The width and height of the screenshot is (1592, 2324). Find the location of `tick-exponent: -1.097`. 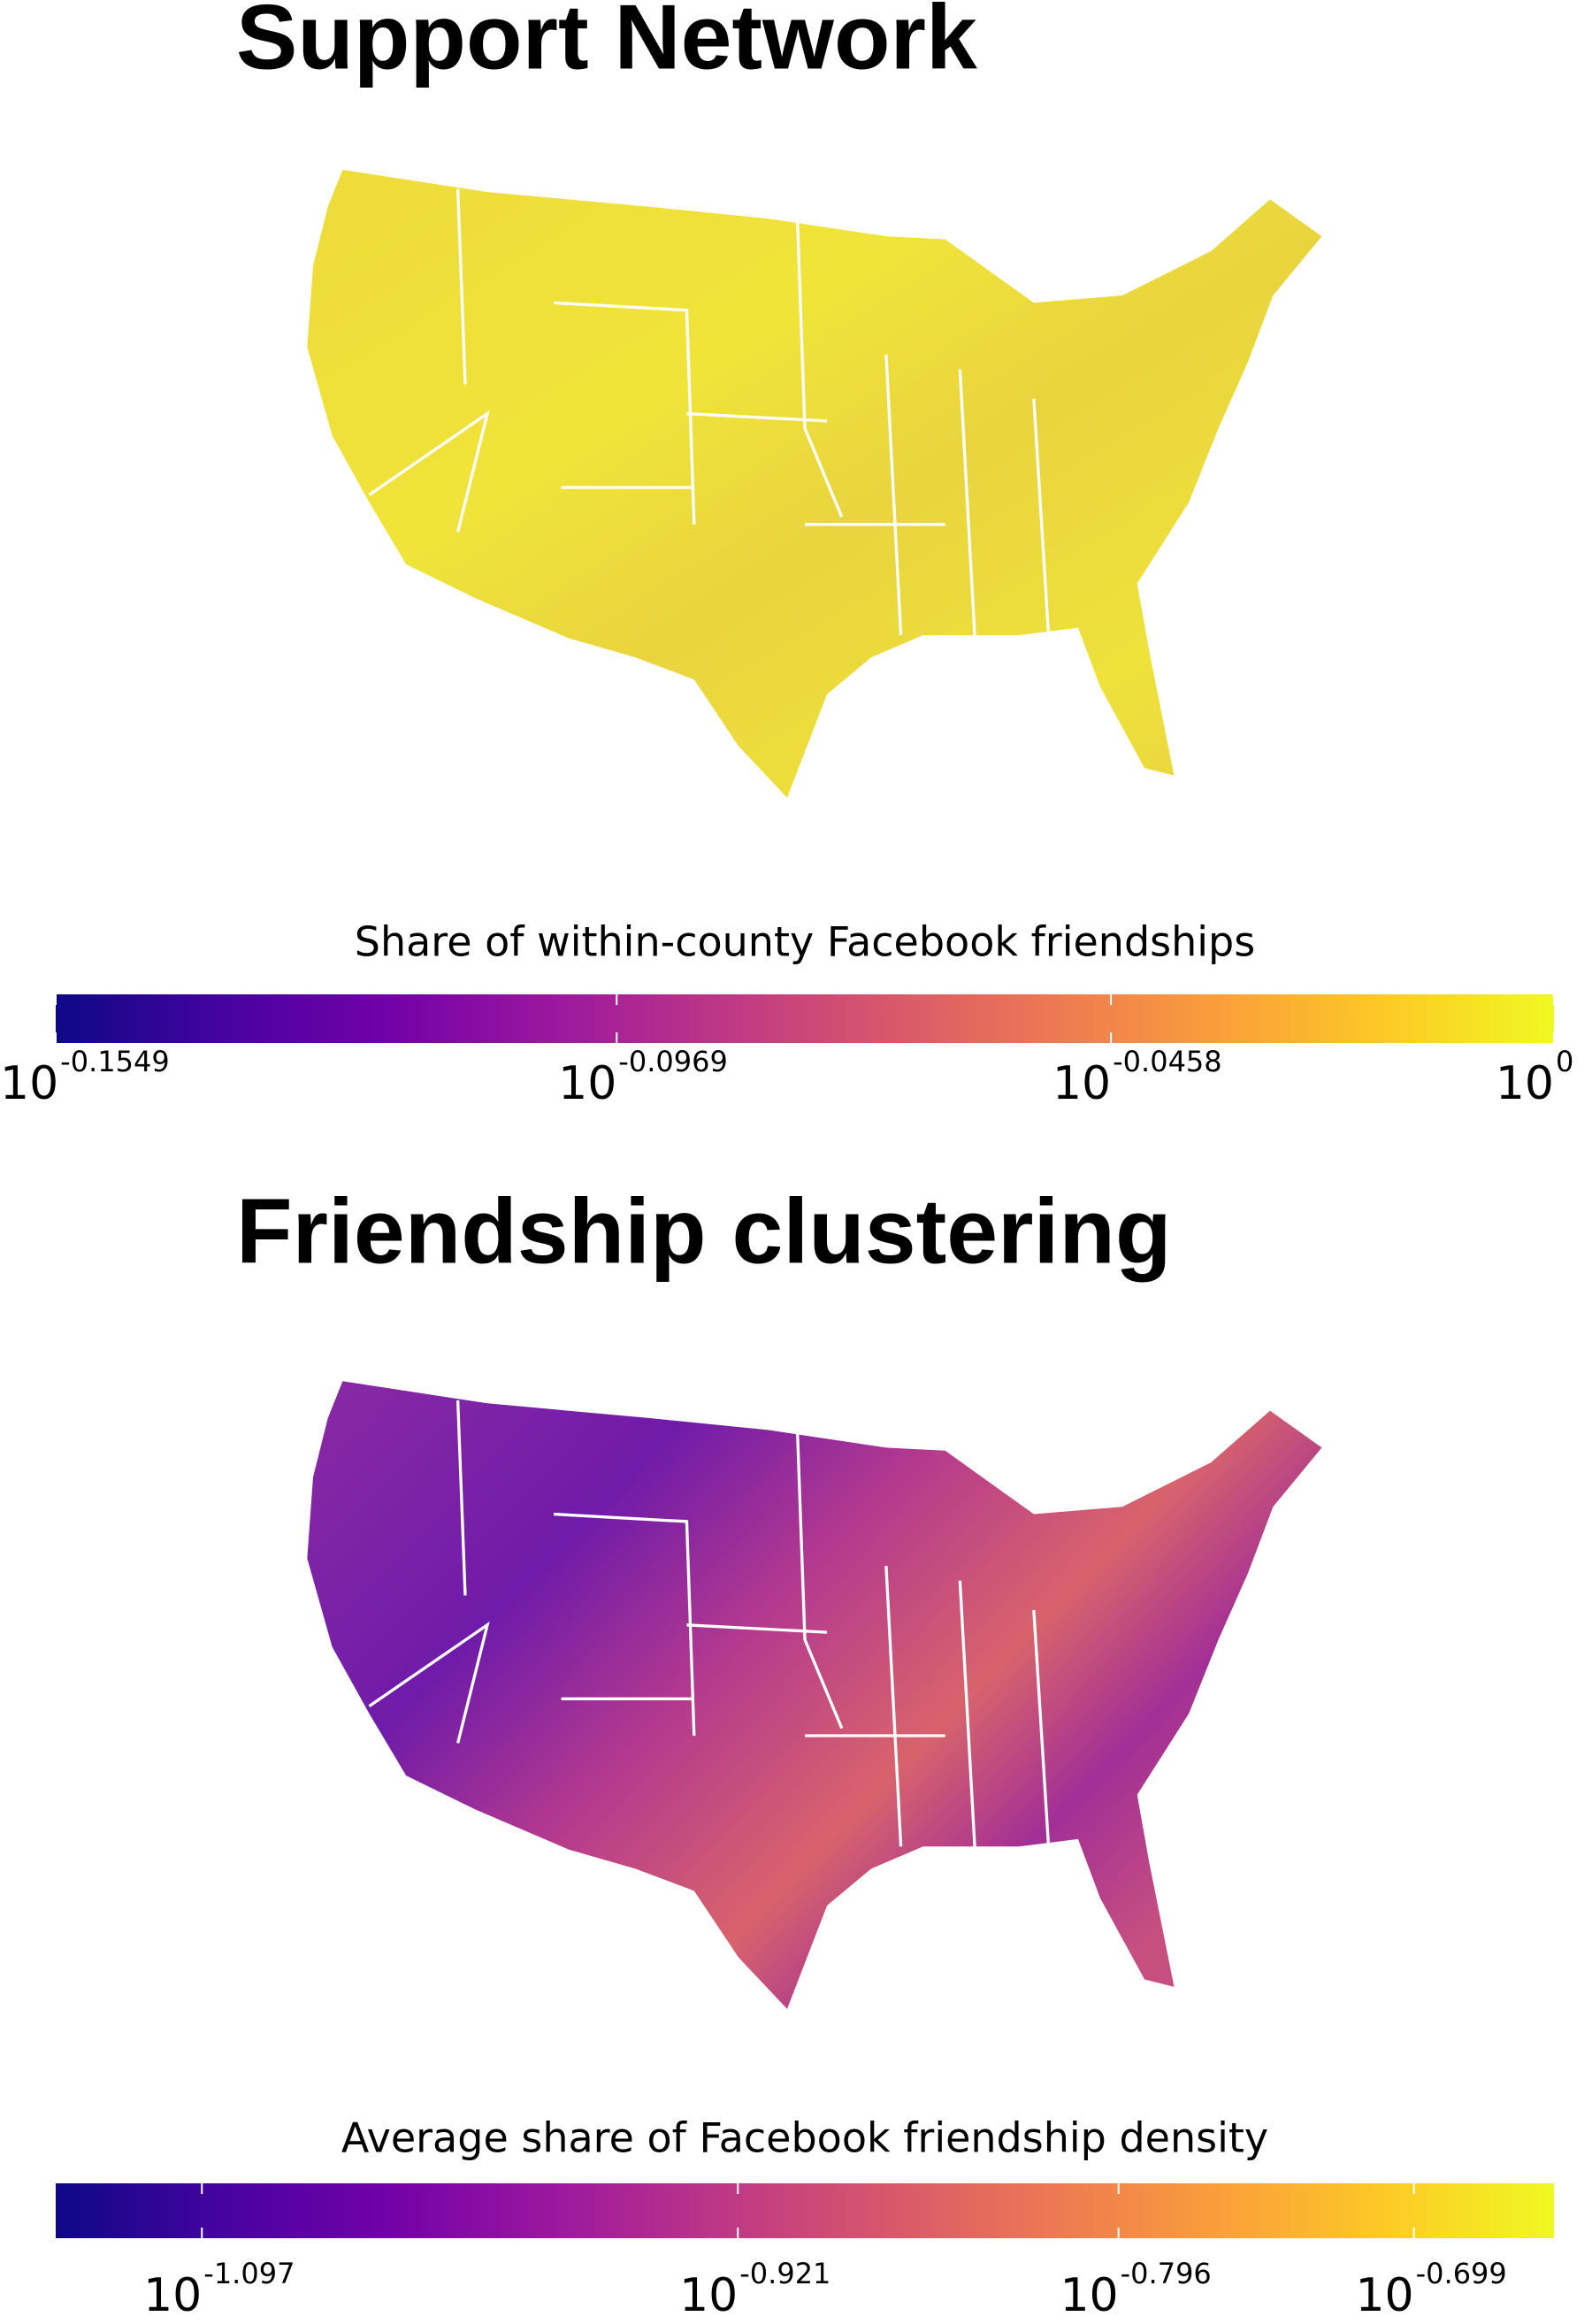

tick-exponent: -1.097 is located at coordinates (249, 2273).